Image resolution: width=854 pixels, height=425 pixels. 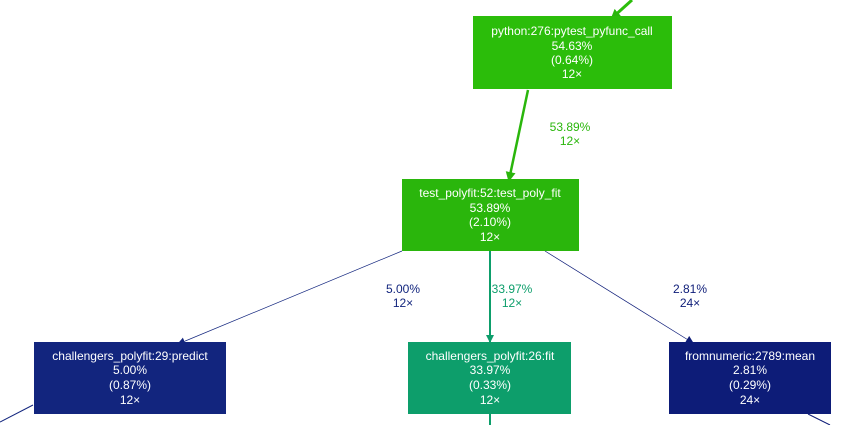 What do you see at coordinates (570, 127) in the screenshot?
I see `edge-percent-label: 53.89%` at bounding box center [570, 127].